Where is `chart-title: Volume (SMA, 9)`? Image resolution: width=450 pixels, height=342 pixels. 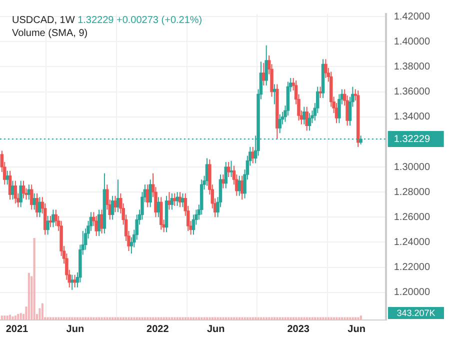 chart-title: Volume (SMA, 9) is located at coordinates (50, 33).